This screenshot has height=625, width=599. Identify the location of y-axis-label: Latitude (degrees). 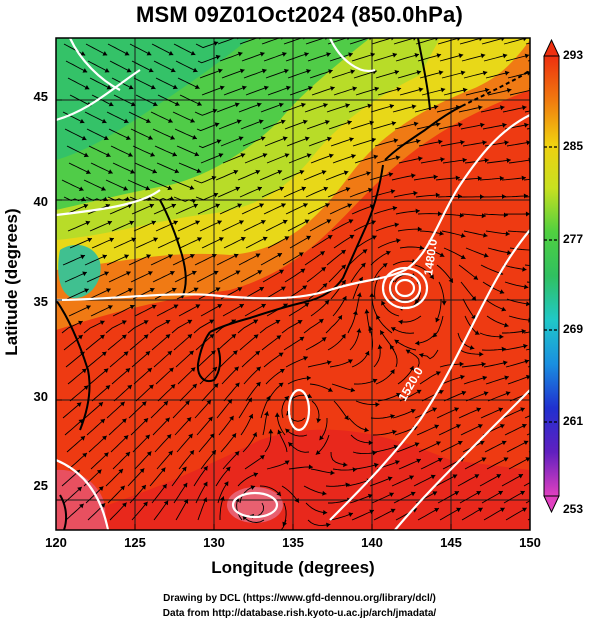
(11, 282).